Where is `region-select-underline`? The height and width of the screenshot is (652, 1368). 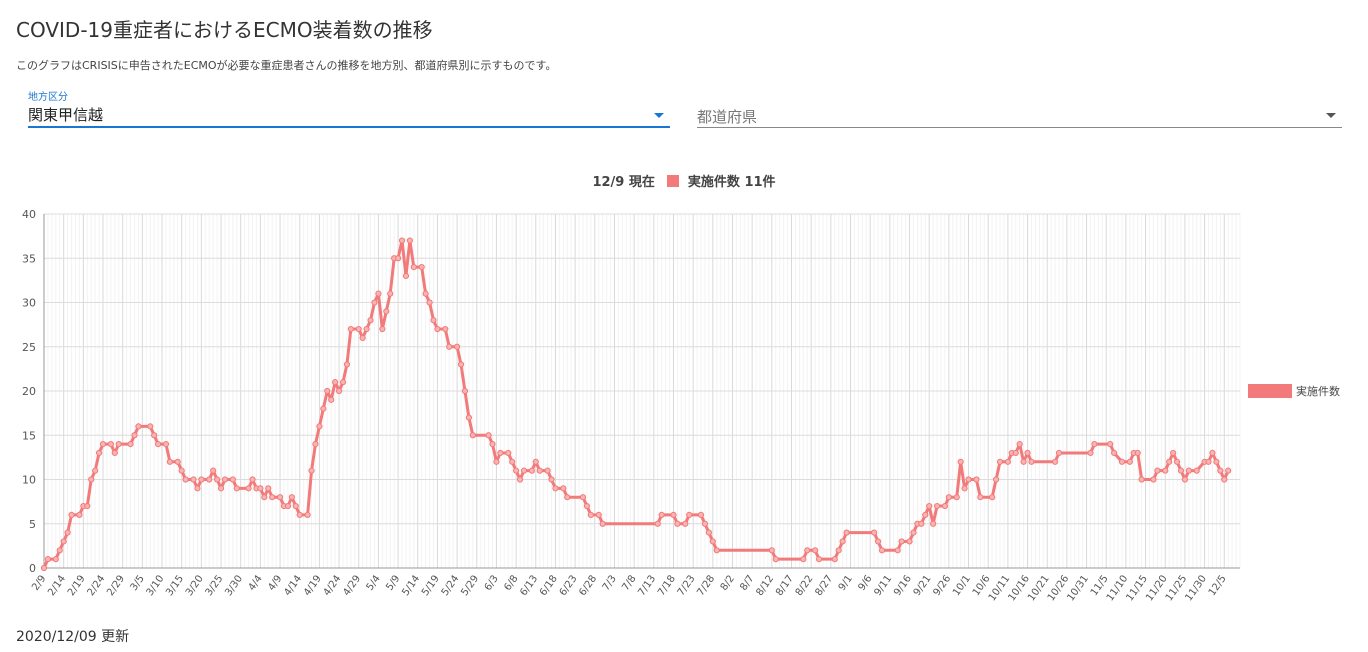 region-select-underline is located at coordinates (349, 127).